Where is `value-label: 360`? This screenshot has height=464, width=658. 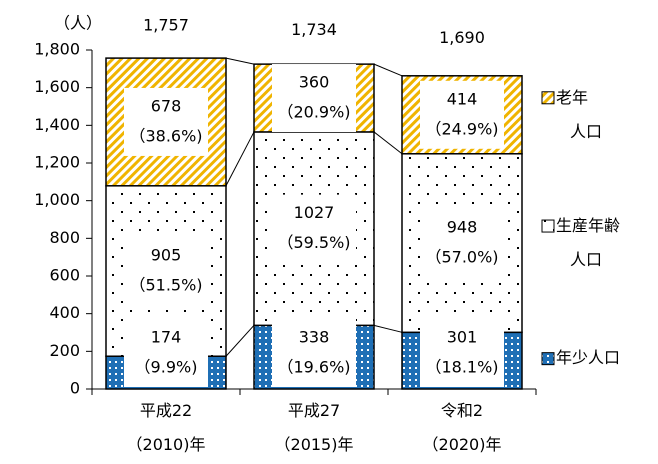 value-label: 360 is located at coordinates (314, 82).